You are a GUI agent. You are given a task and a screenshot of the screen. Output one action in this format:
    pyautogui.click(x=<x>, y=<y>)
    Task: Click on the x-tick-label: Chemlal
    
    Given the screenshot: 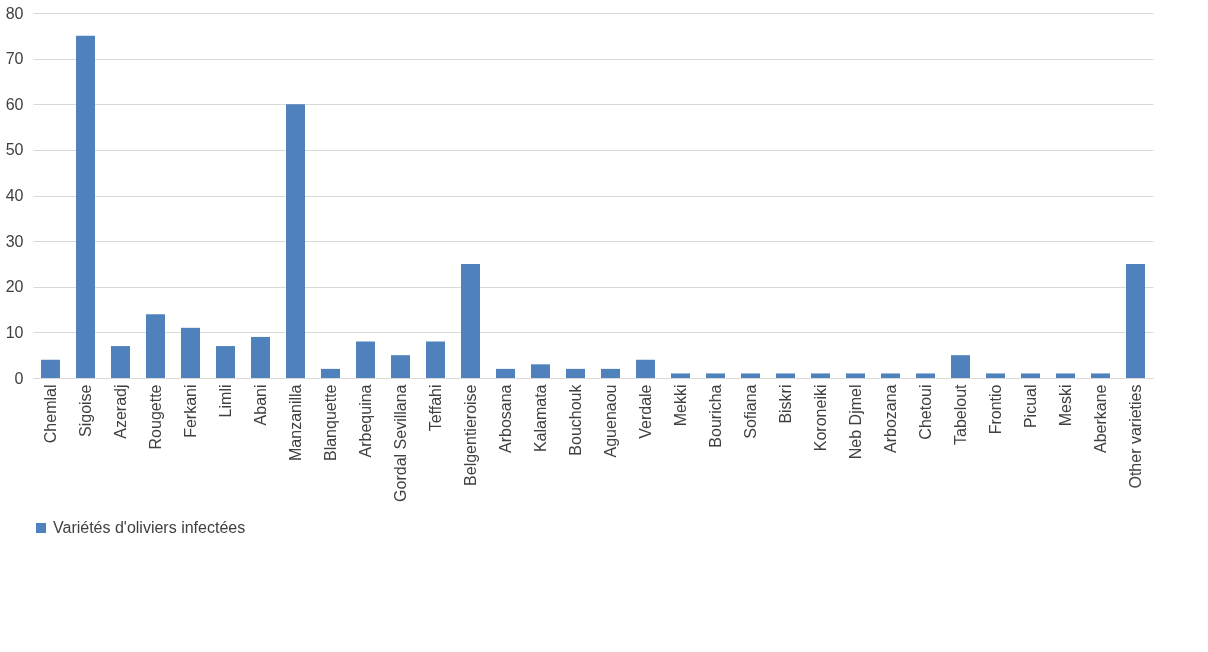 What is the action you would take?
    pyautogui.click(x=50, y=414)
    